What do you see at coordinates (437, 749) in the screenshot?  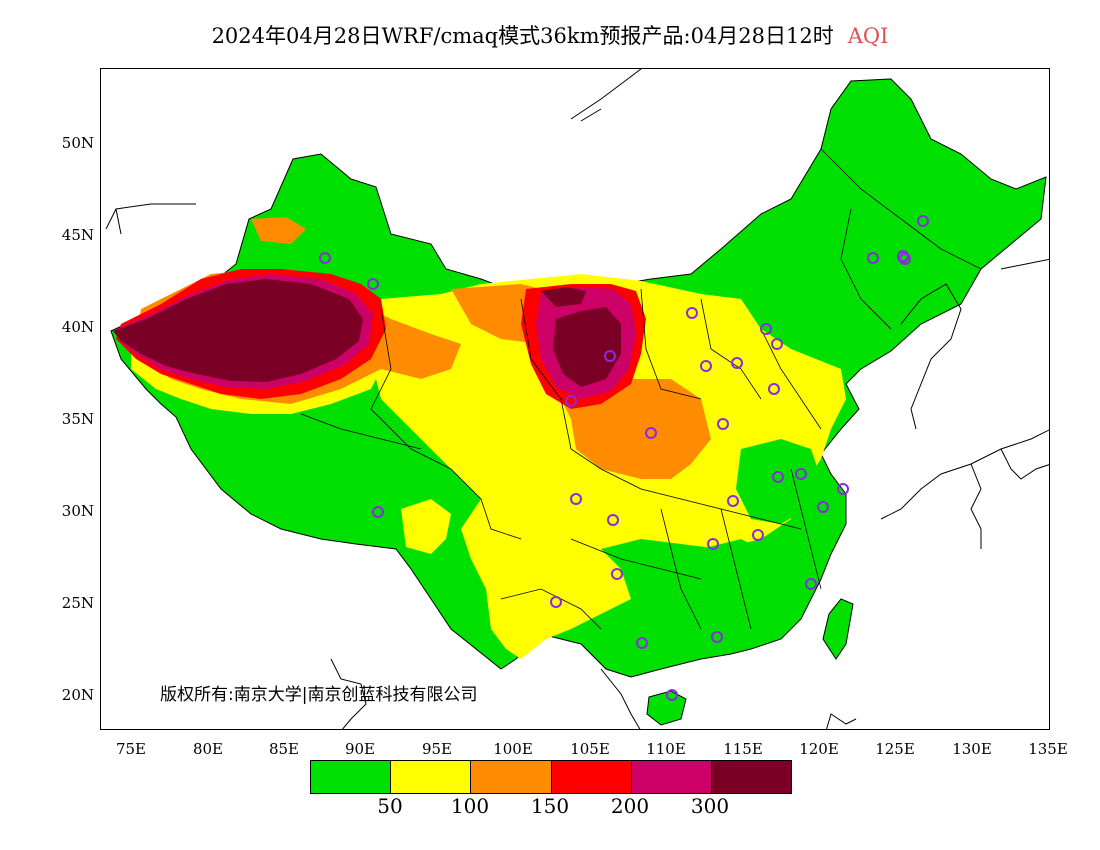 I see `lon-label: 95E` at bounding box center [437, 749].